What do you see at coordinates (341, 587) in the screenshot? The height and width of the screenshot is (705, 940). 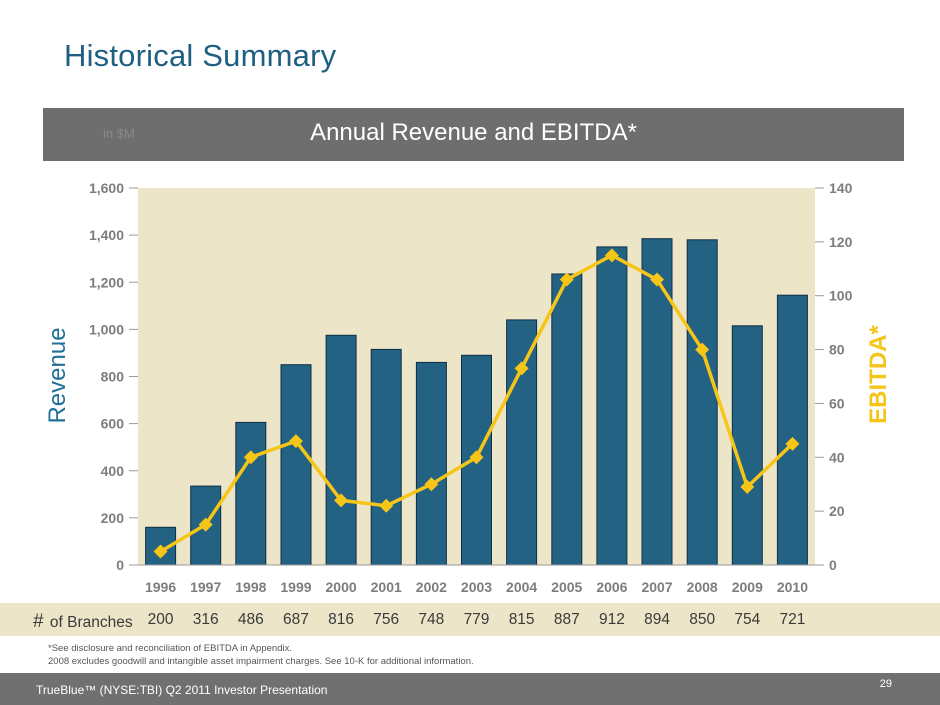 I see `x-tick-label: 2000` at bounding box center [341, 587].